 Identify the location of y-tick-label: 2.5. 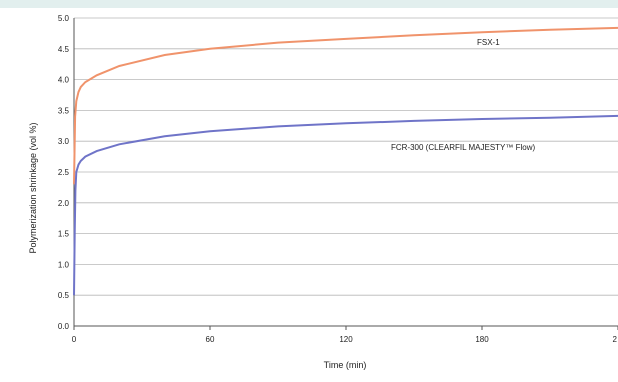
(64, 172).